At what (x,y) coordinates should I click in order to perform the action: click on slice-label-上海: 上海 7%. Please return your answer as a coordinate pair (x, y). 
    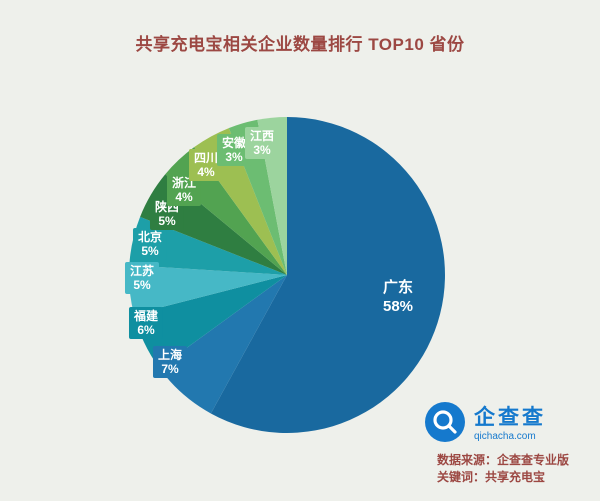
    Looking at the image, I should click on (170, 362).